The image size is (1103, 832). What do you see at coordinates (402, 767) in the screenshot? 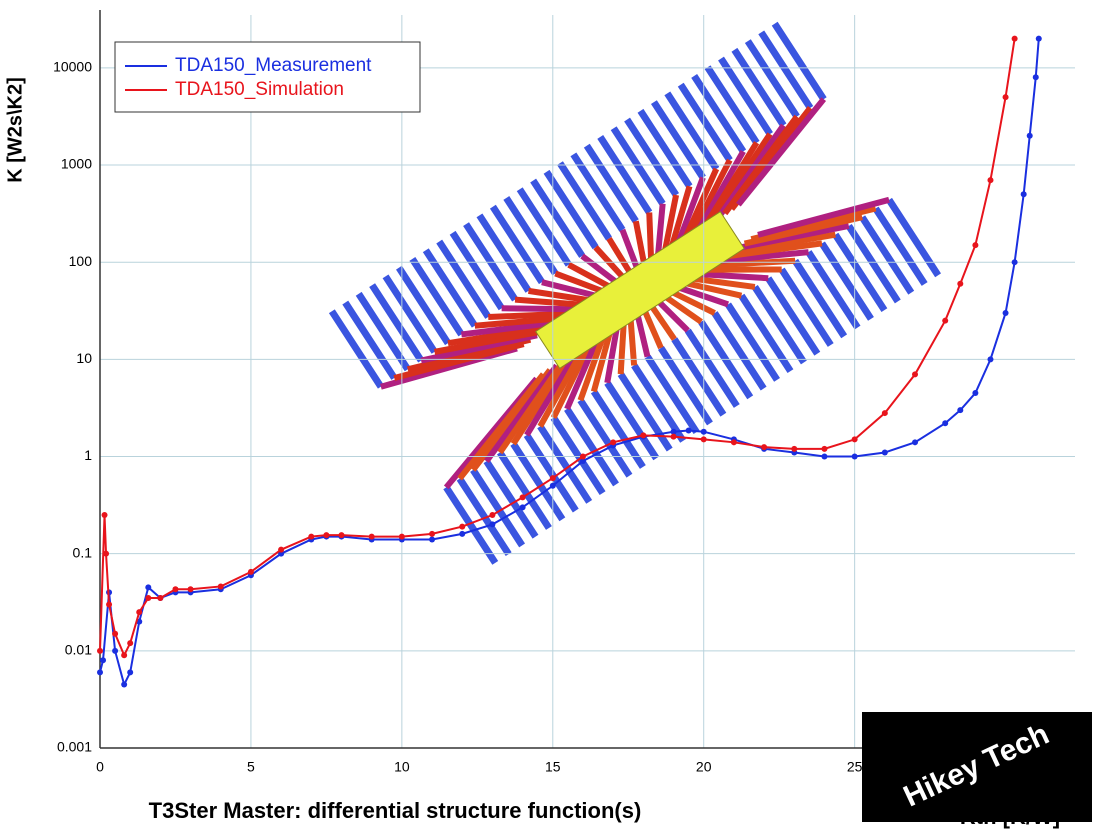
I see `x-tick-label: 10` at bounding box center [402, 767].